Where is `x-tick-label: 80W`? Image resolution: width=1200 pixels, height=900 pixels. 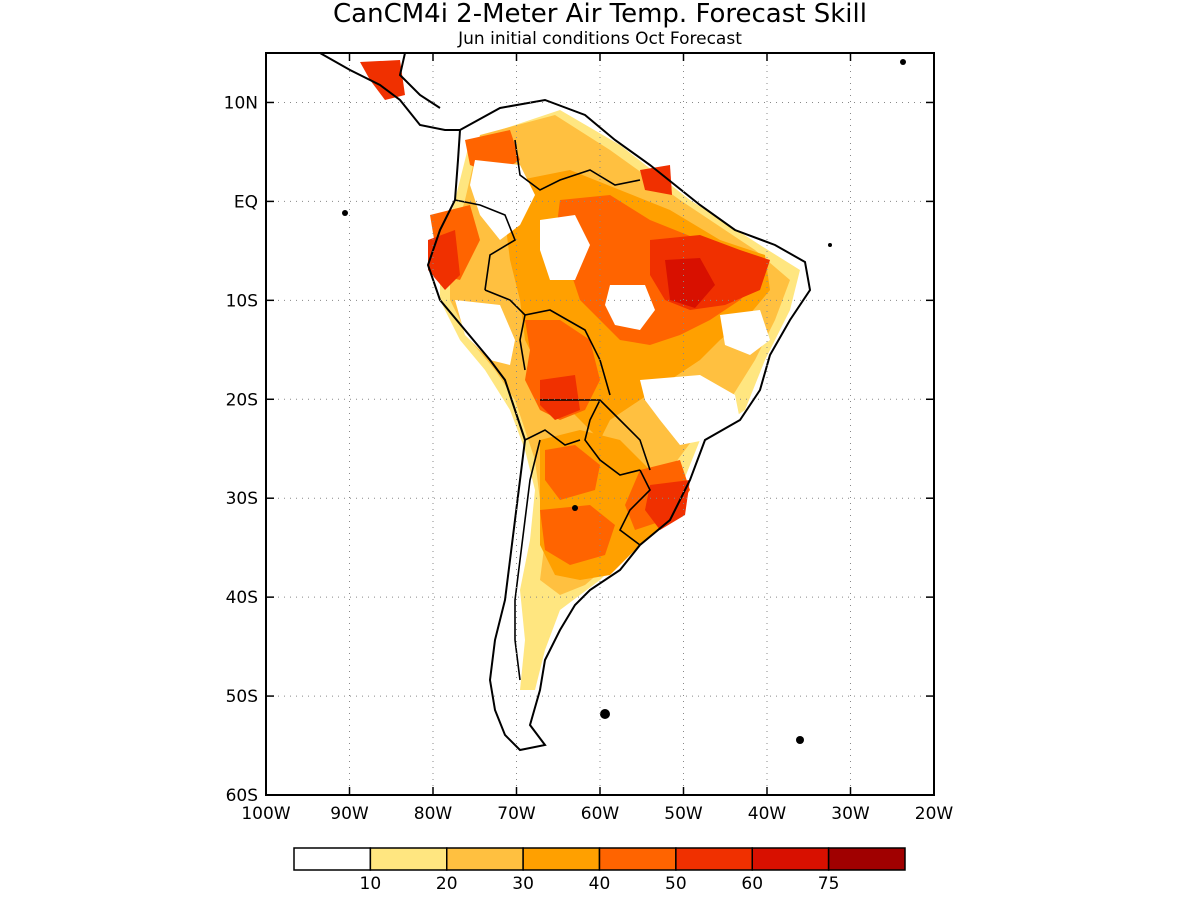 x-tick-label: 80W is located at coordinates (433, 814).